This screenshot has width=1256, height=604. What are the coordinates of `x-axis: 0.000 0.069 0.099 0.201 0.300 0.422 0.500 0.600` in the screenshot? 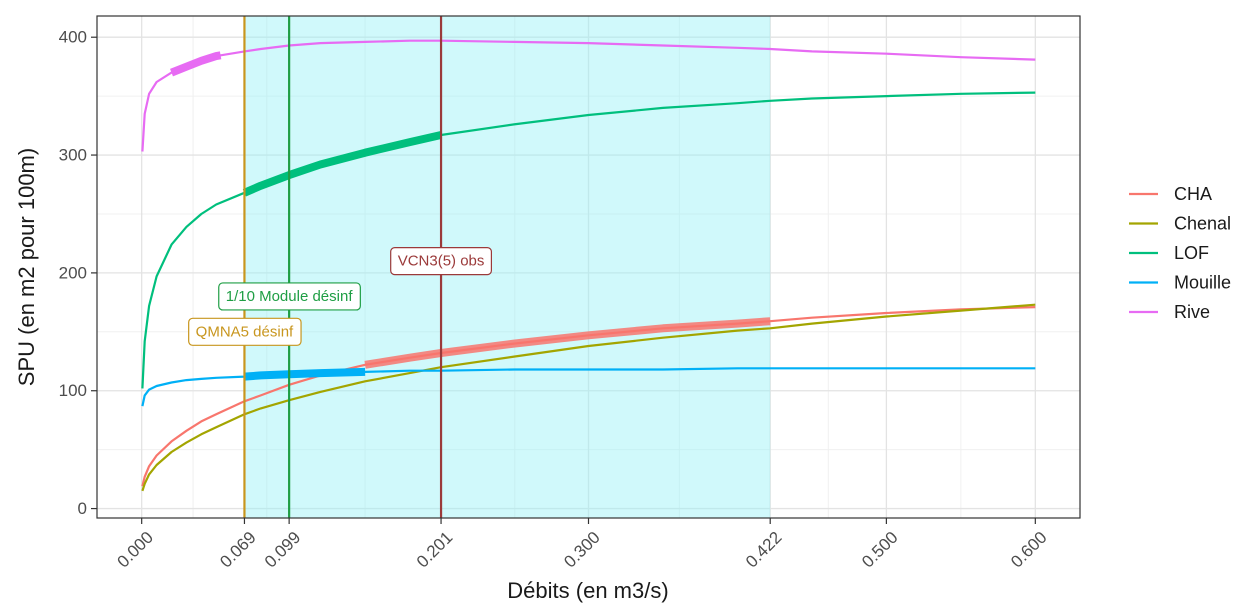 It's located at (582, 545).